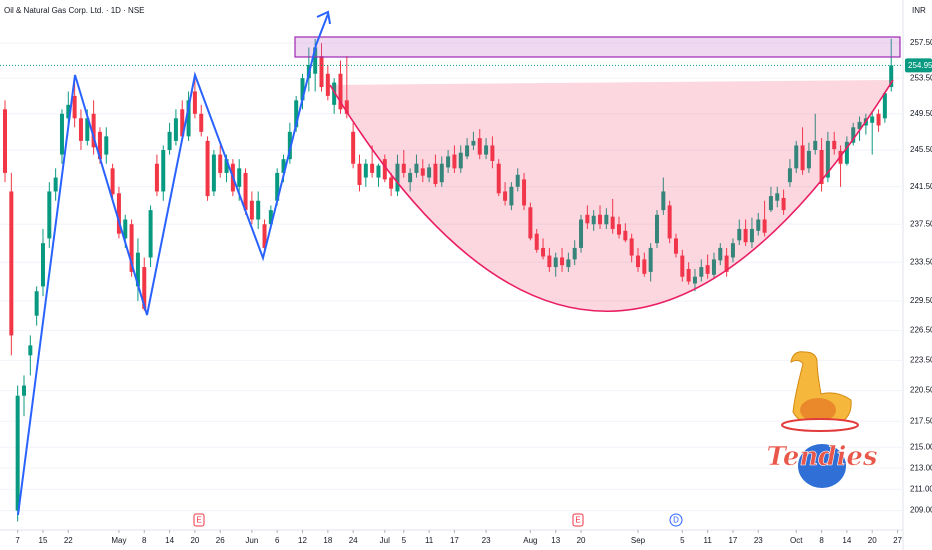  I want to click on event-marker, so click(199, 520).